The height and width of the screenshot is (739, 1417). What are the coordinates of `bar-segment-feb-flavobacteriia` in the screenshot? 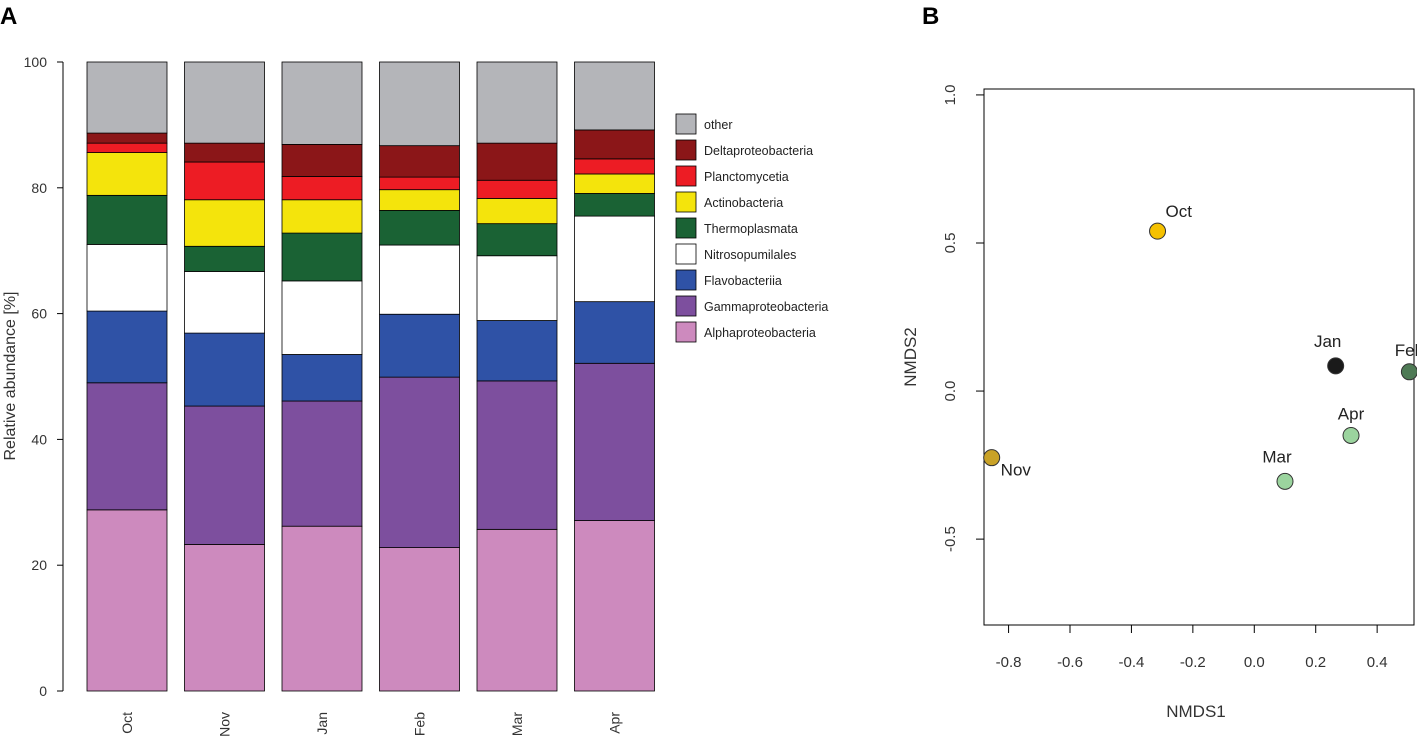 It's located at (419, 345).